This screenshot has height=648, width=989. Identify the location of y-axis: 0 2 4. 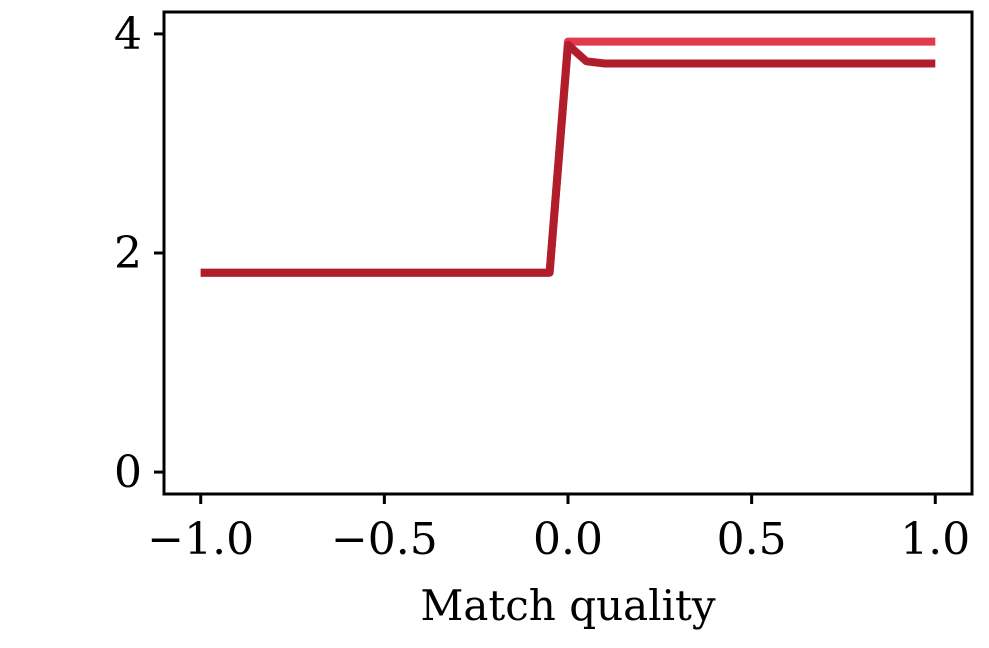
(139, 253).